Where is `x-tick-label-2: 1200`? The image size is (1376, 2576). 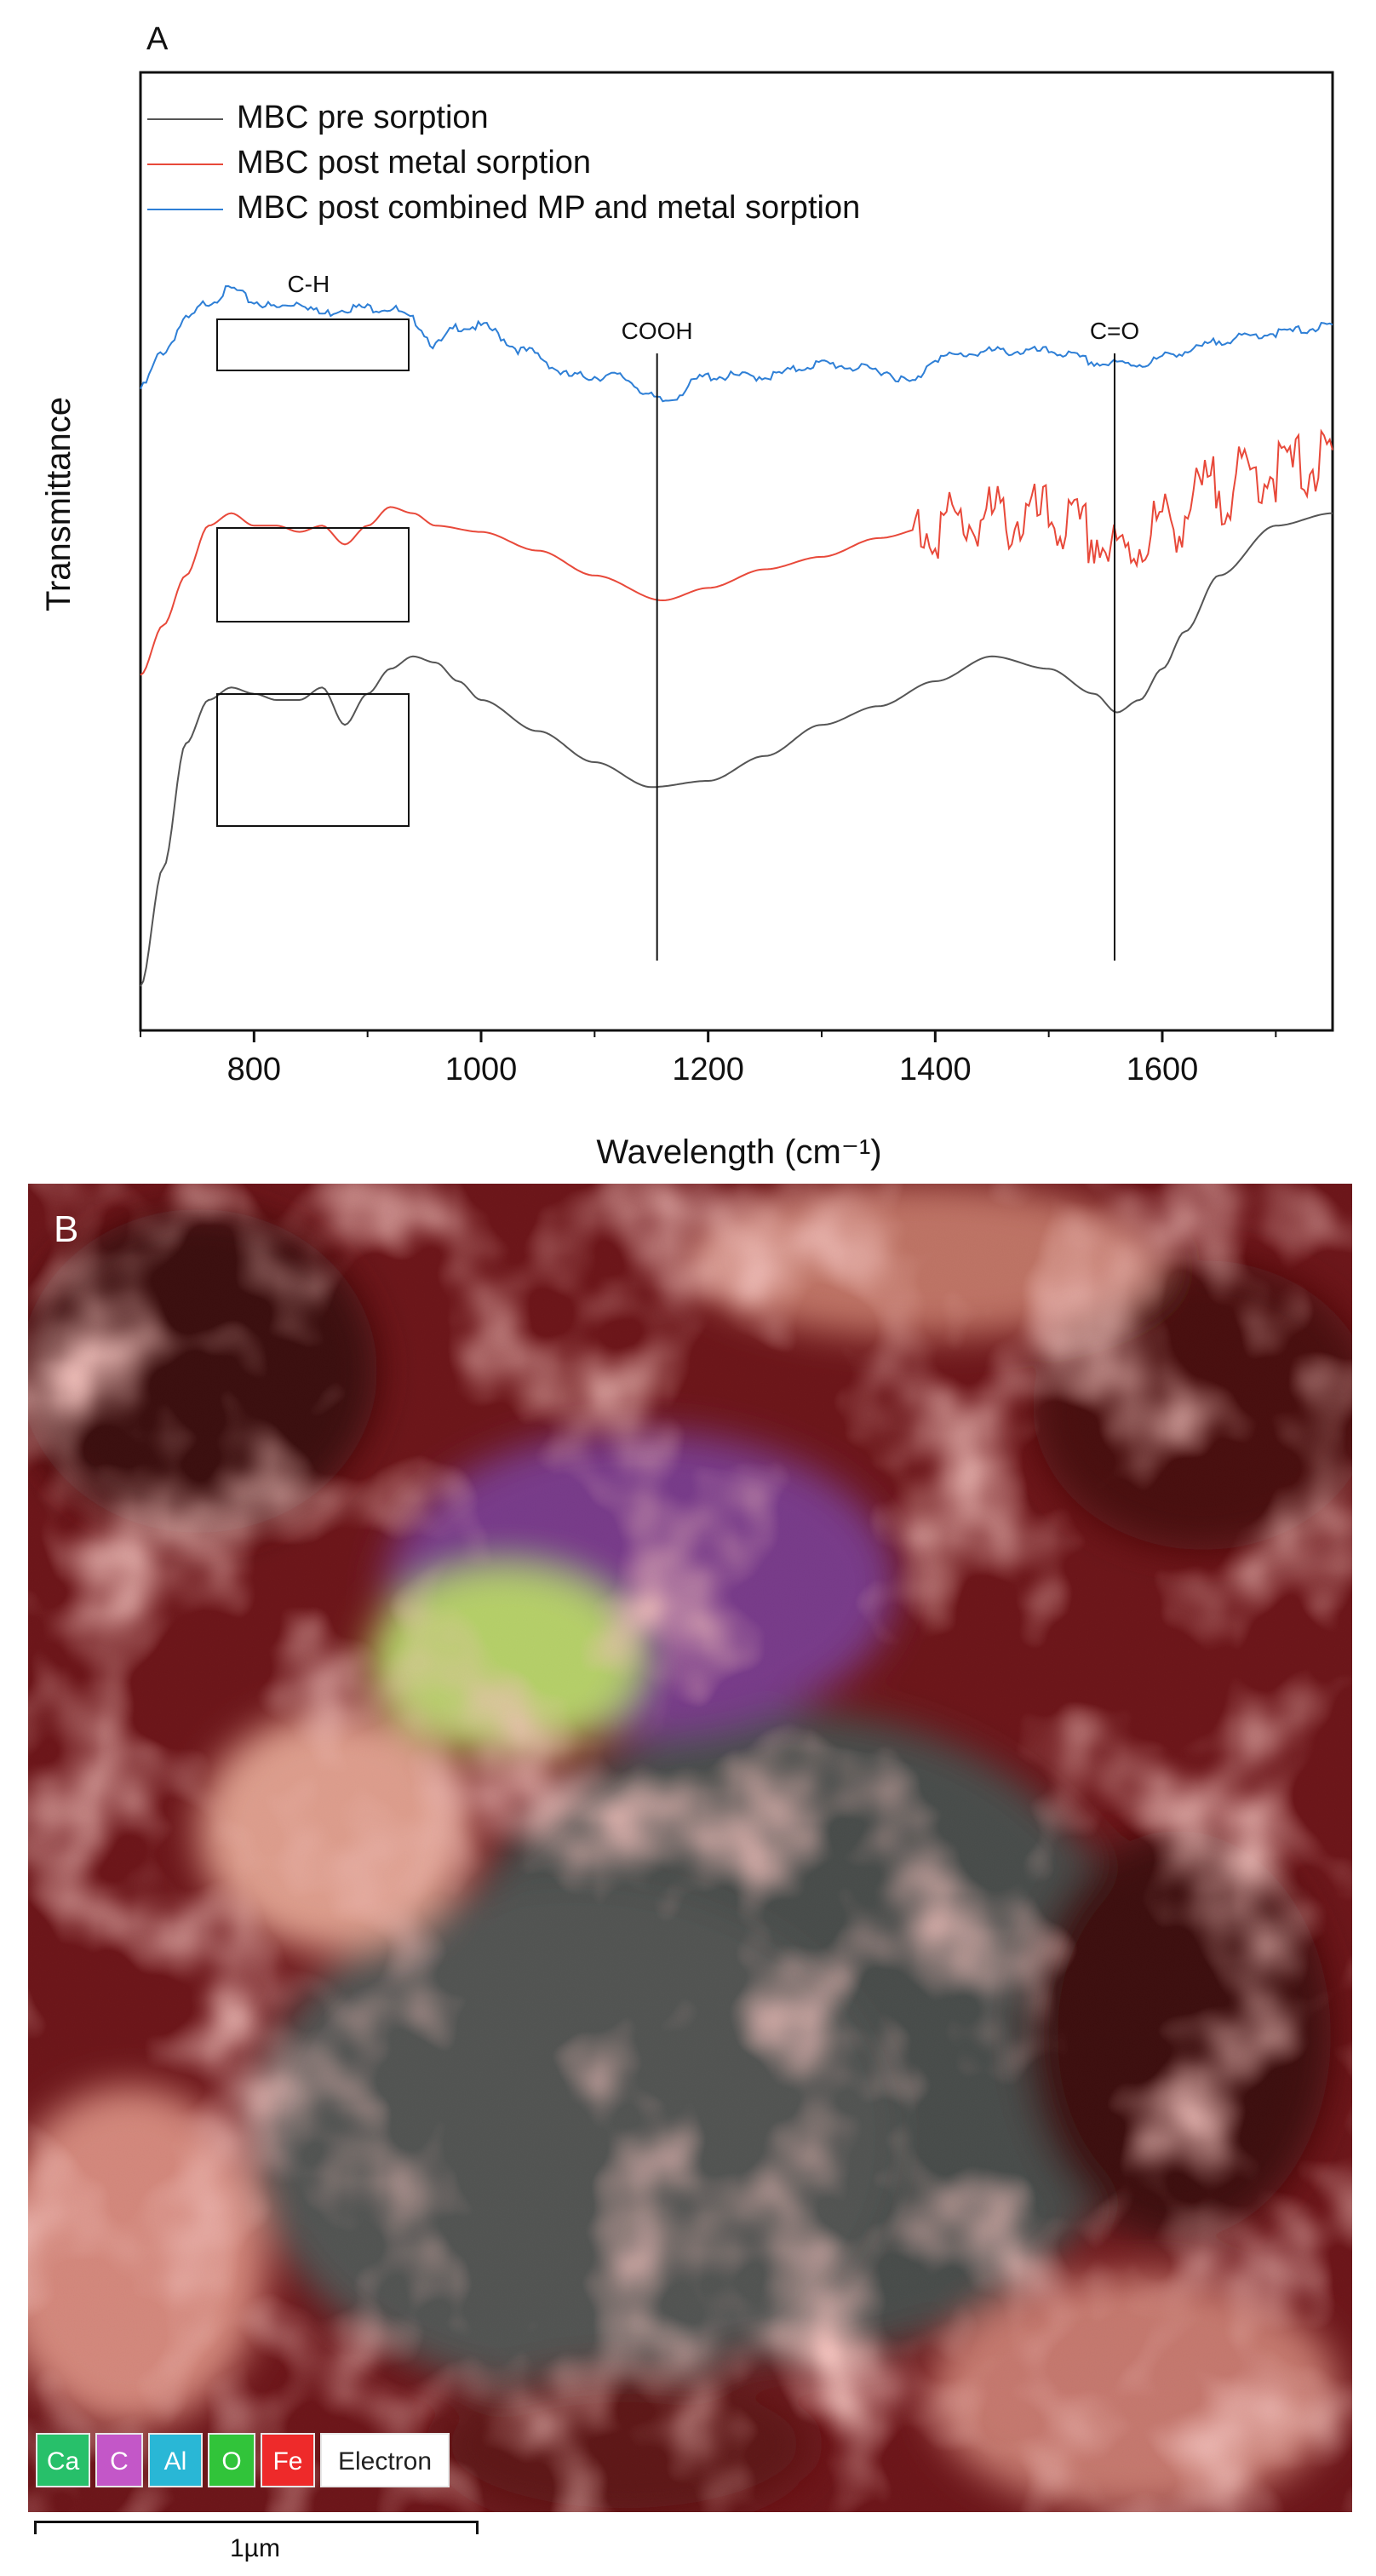
x-tick-label-2: 1200 is located at coordinates (708, 1069).